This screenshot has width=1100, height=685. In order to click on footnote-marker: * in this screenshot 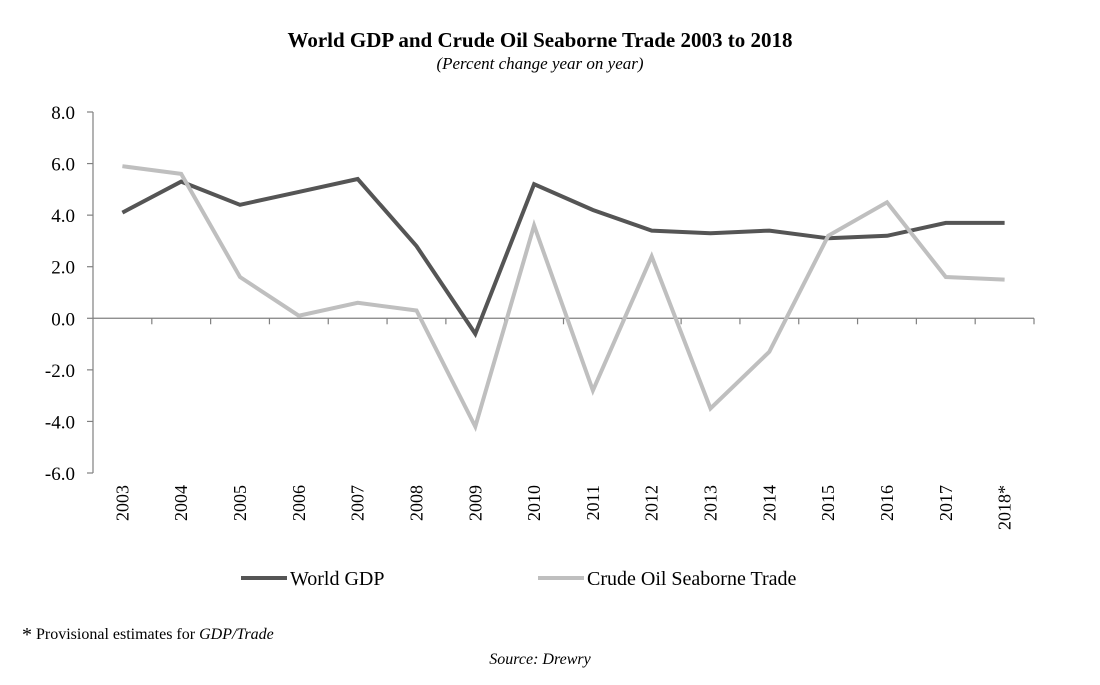, I will do `click(27, 635)`.